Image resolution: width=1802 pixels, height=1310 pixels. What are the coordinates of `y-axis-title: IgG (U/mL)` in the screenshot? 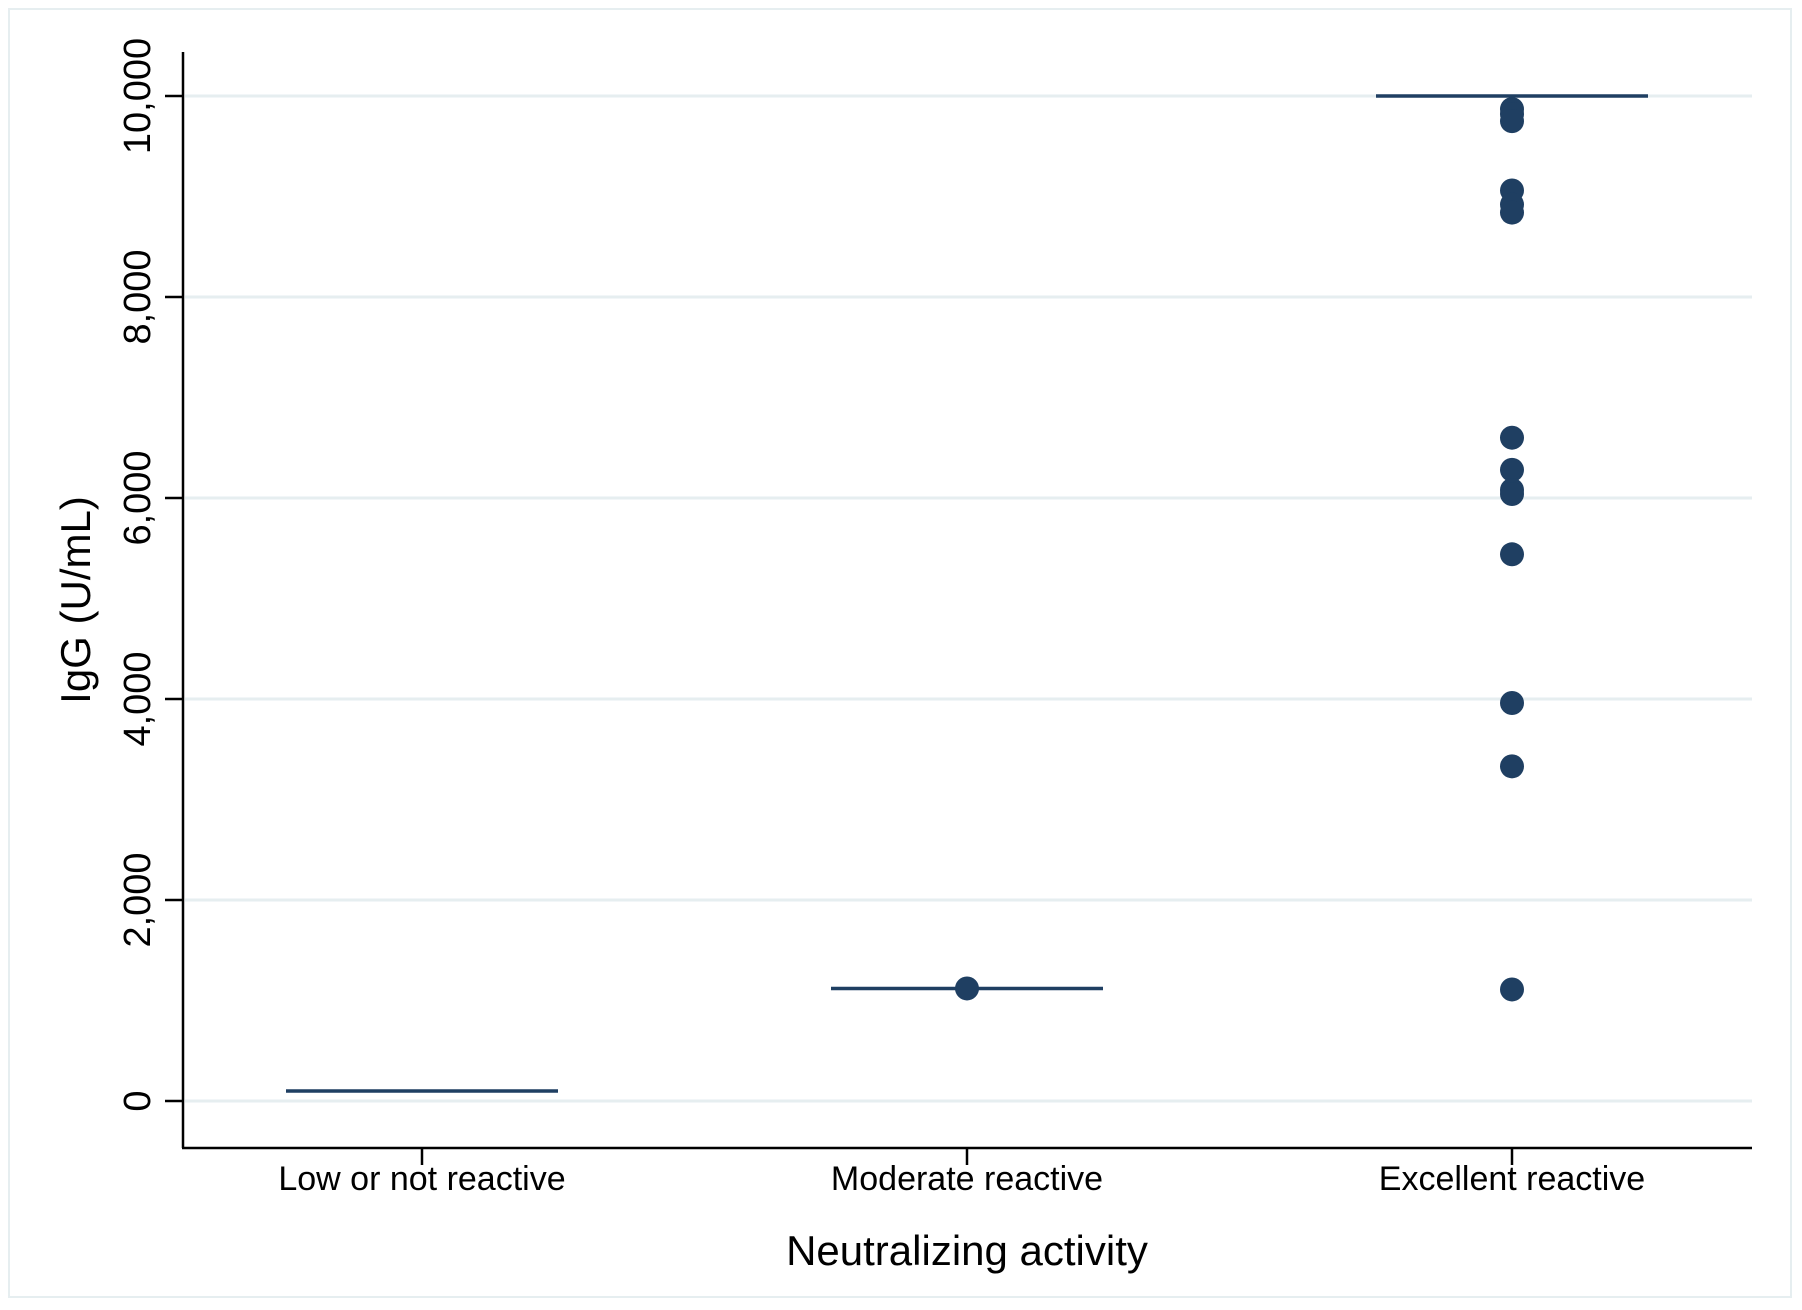 It's located at (75, 600).